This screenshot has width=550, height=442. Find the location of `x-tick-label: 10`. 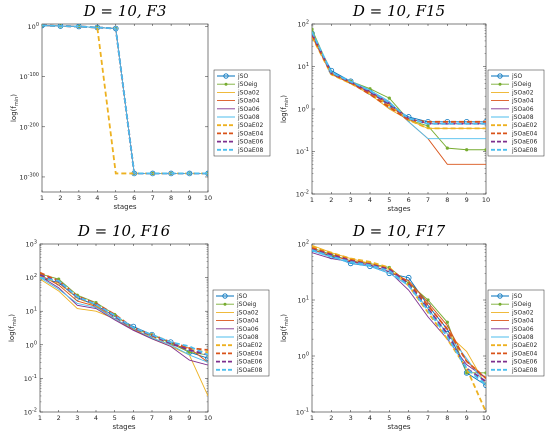

x-tick-label: 10 is located at coordinates (486, 200).